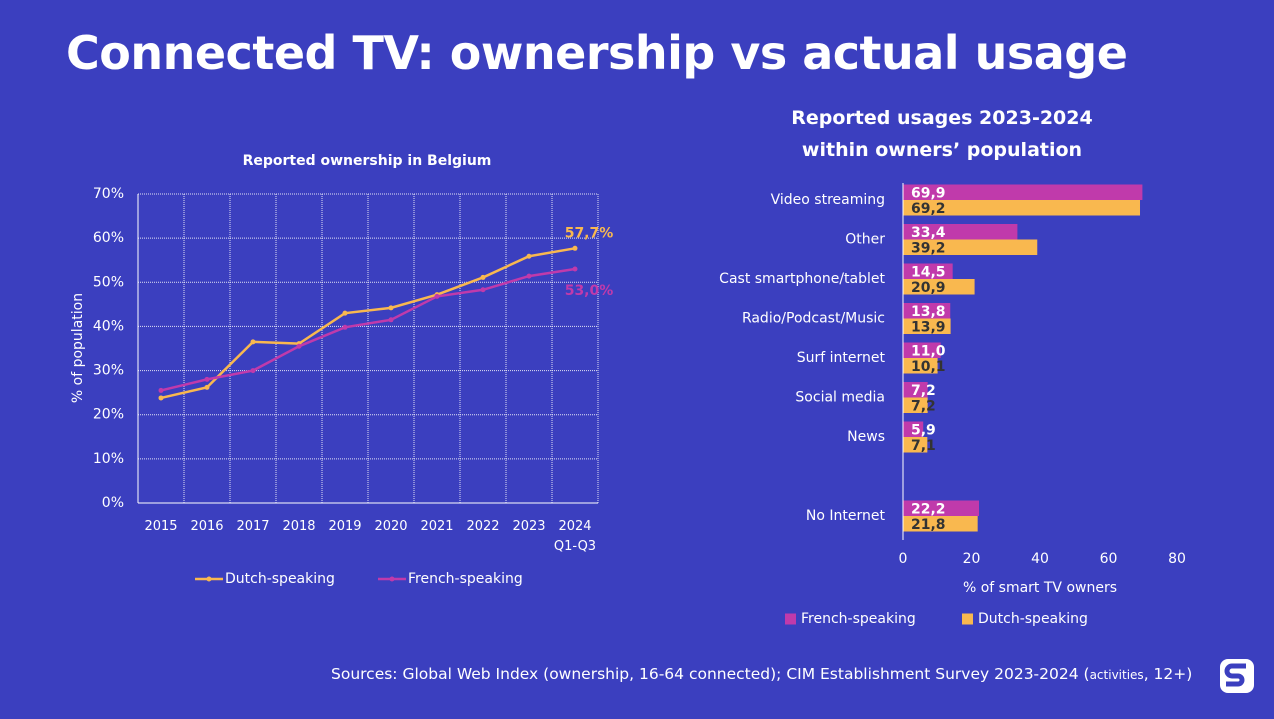  What do you see at coordinates (928, 367) in the screenshot?
I see `data-label: 10,1` at bounding box center [928, 367].